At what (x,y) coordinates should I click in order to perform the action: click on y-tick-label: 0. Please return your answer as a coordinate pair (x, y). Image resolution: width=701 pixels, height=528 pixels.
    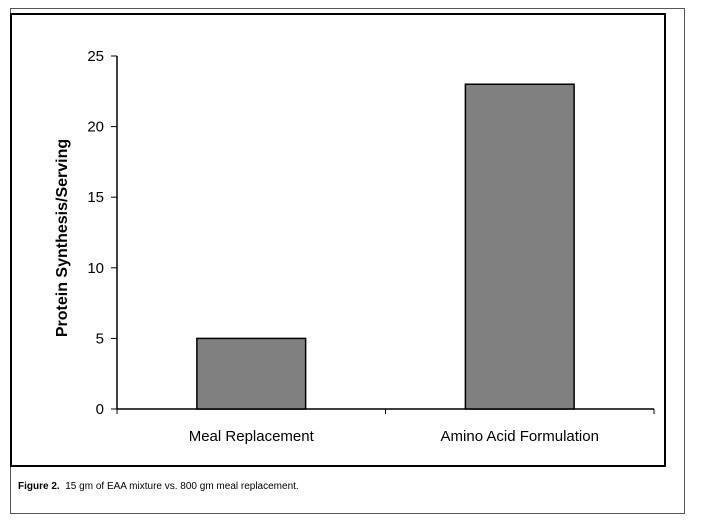
    Looking at the image, I should click on (100, 409).